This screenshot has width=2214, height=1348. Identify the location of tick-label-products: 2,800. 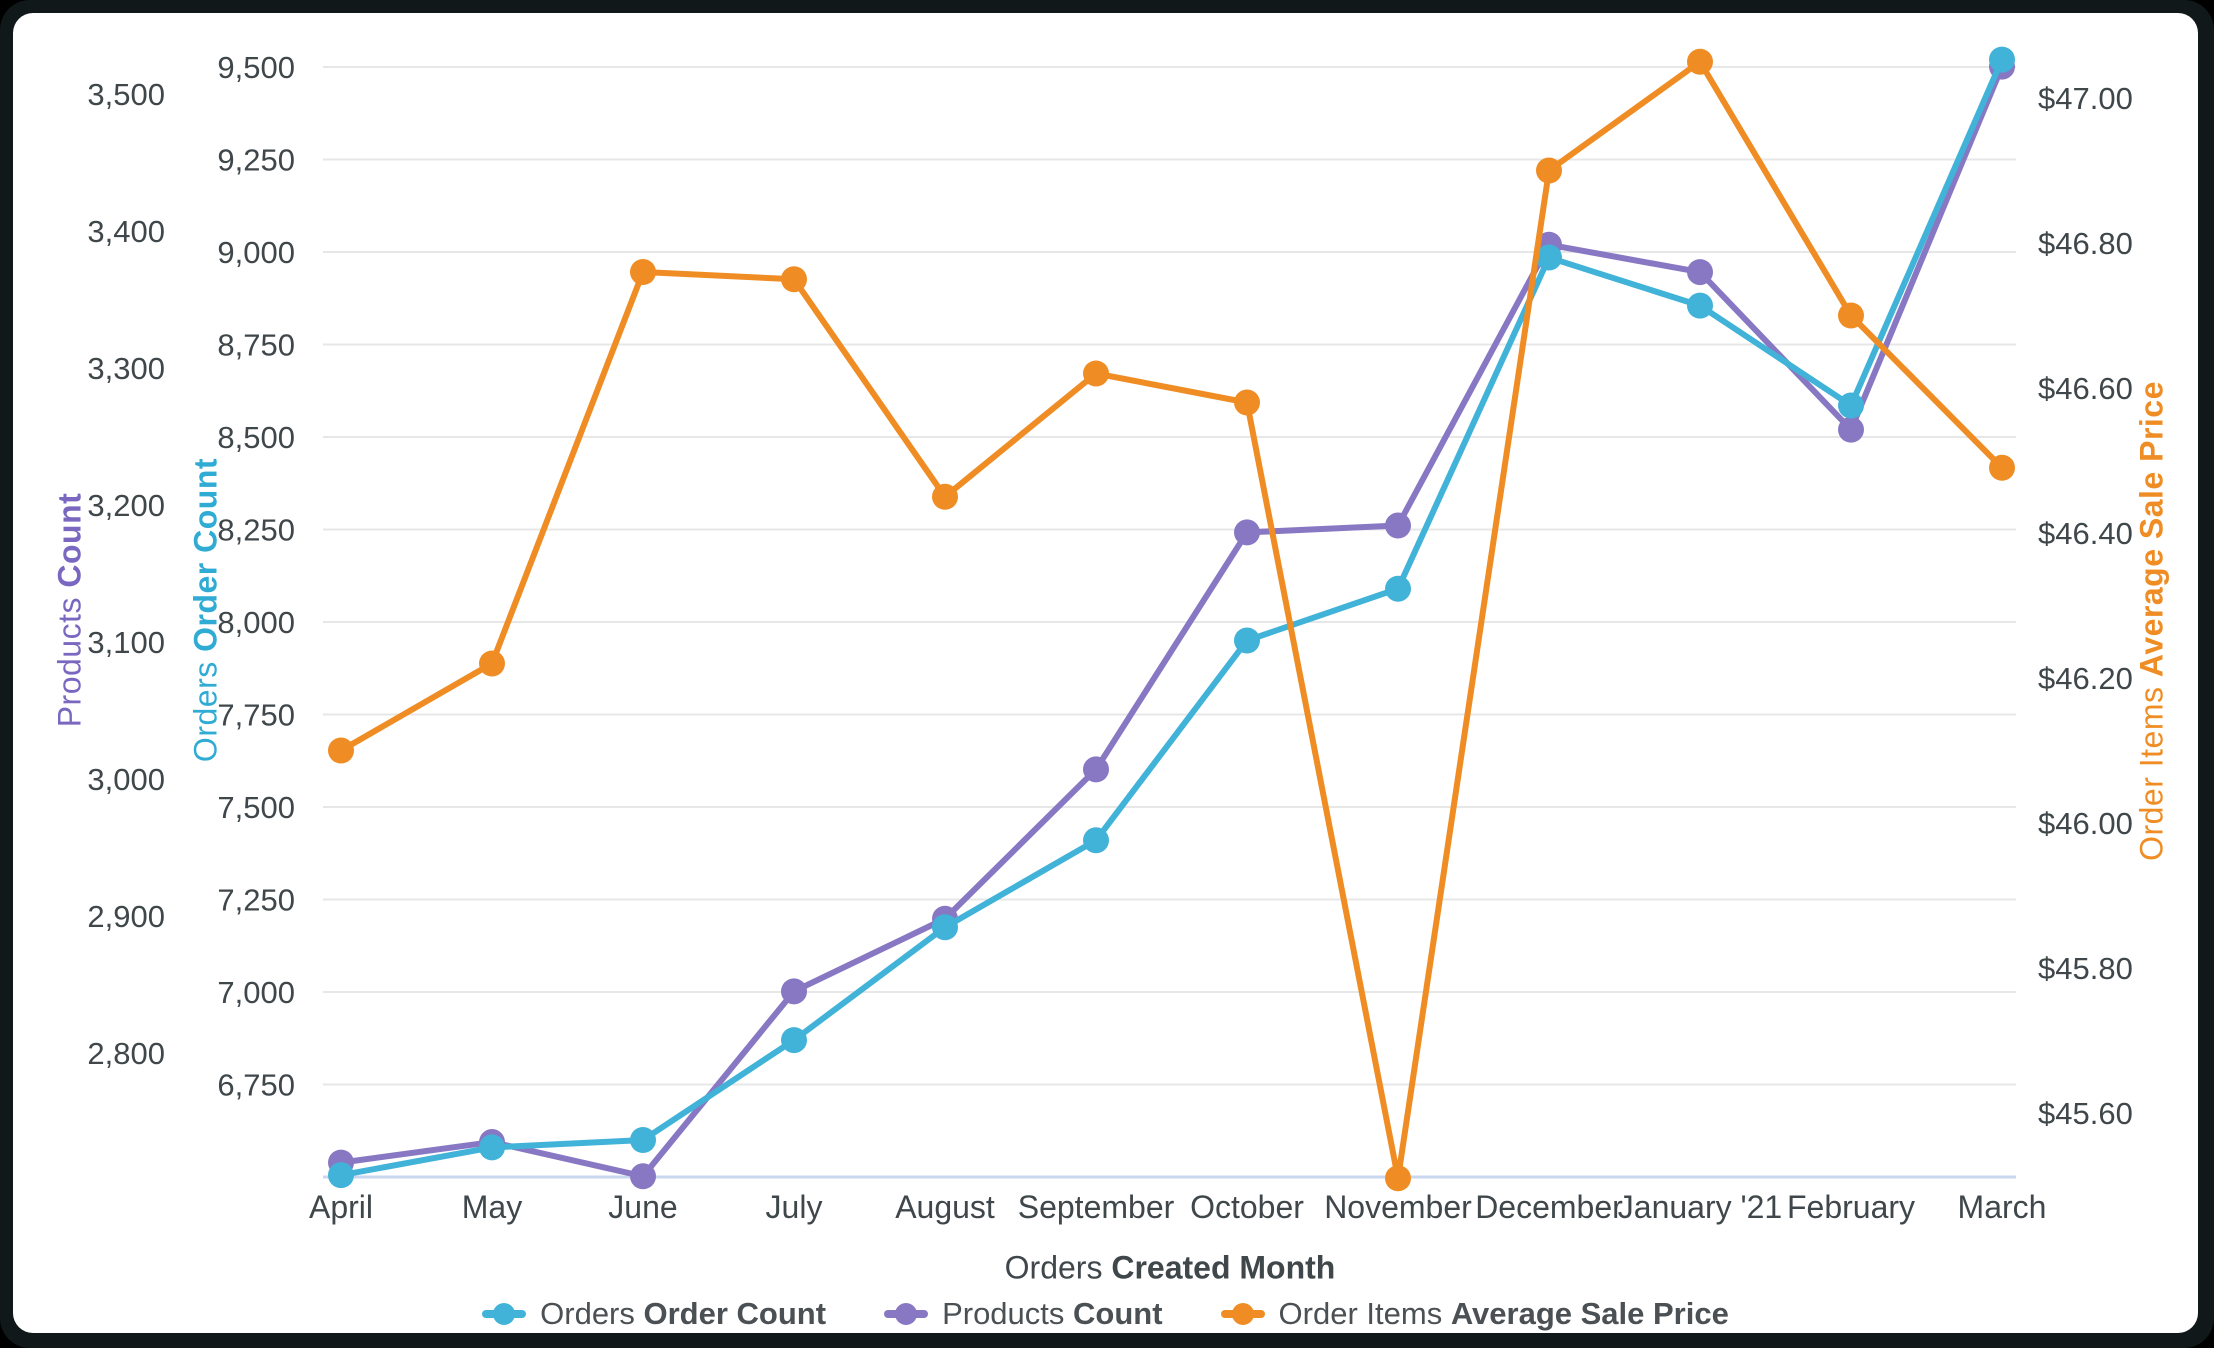
(126, 1053).